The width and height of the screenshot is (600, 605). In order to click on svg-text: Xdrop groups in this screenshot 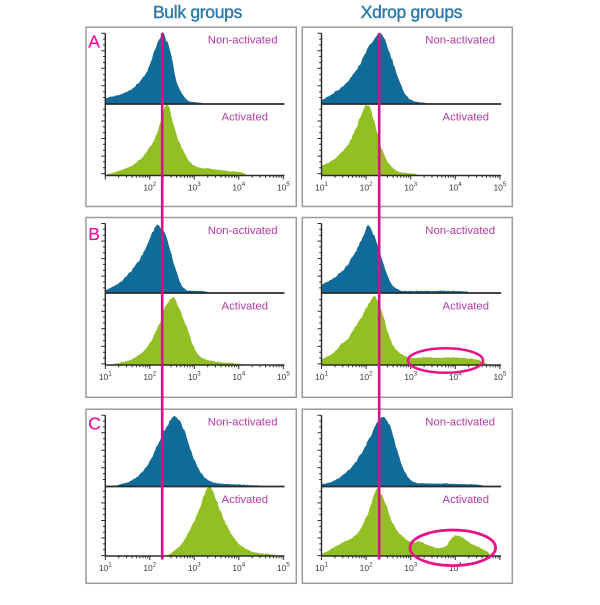, I will do `click(412, 12)`.